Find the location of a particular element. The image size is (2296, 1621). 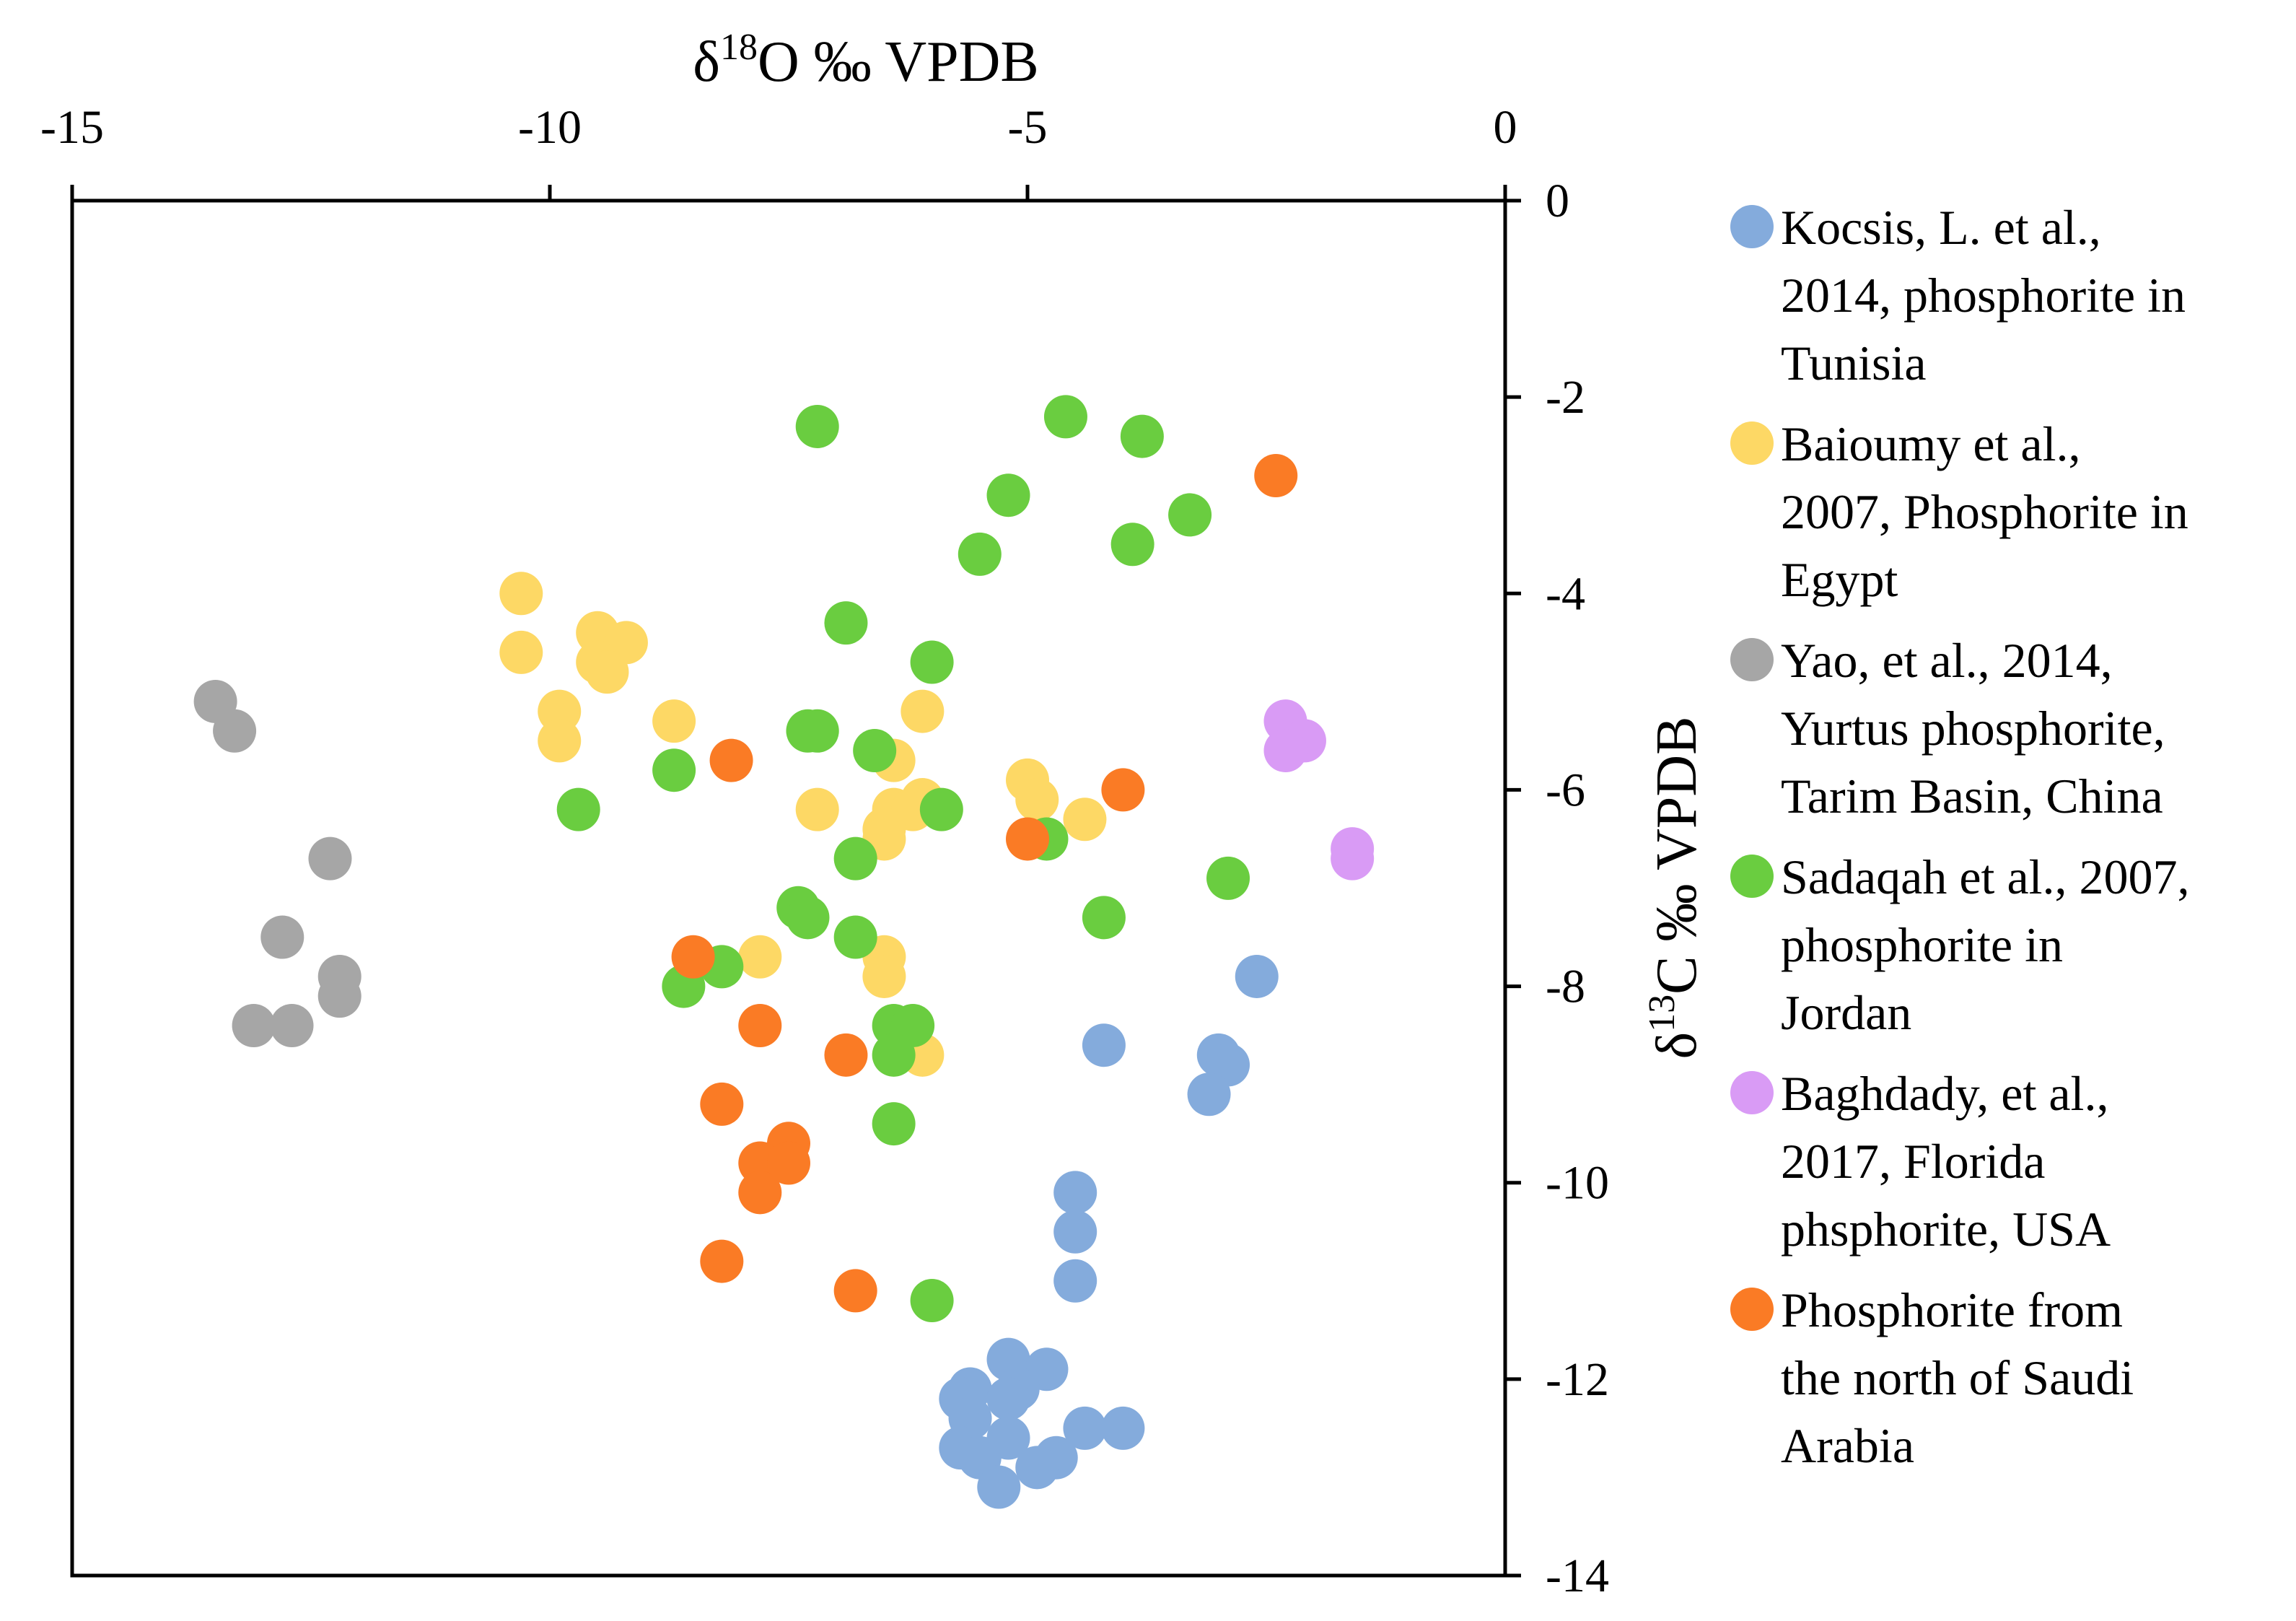

legend-item: Phosphorite from the north of Saudi Arabia is located at coordinates (1932, 1378).